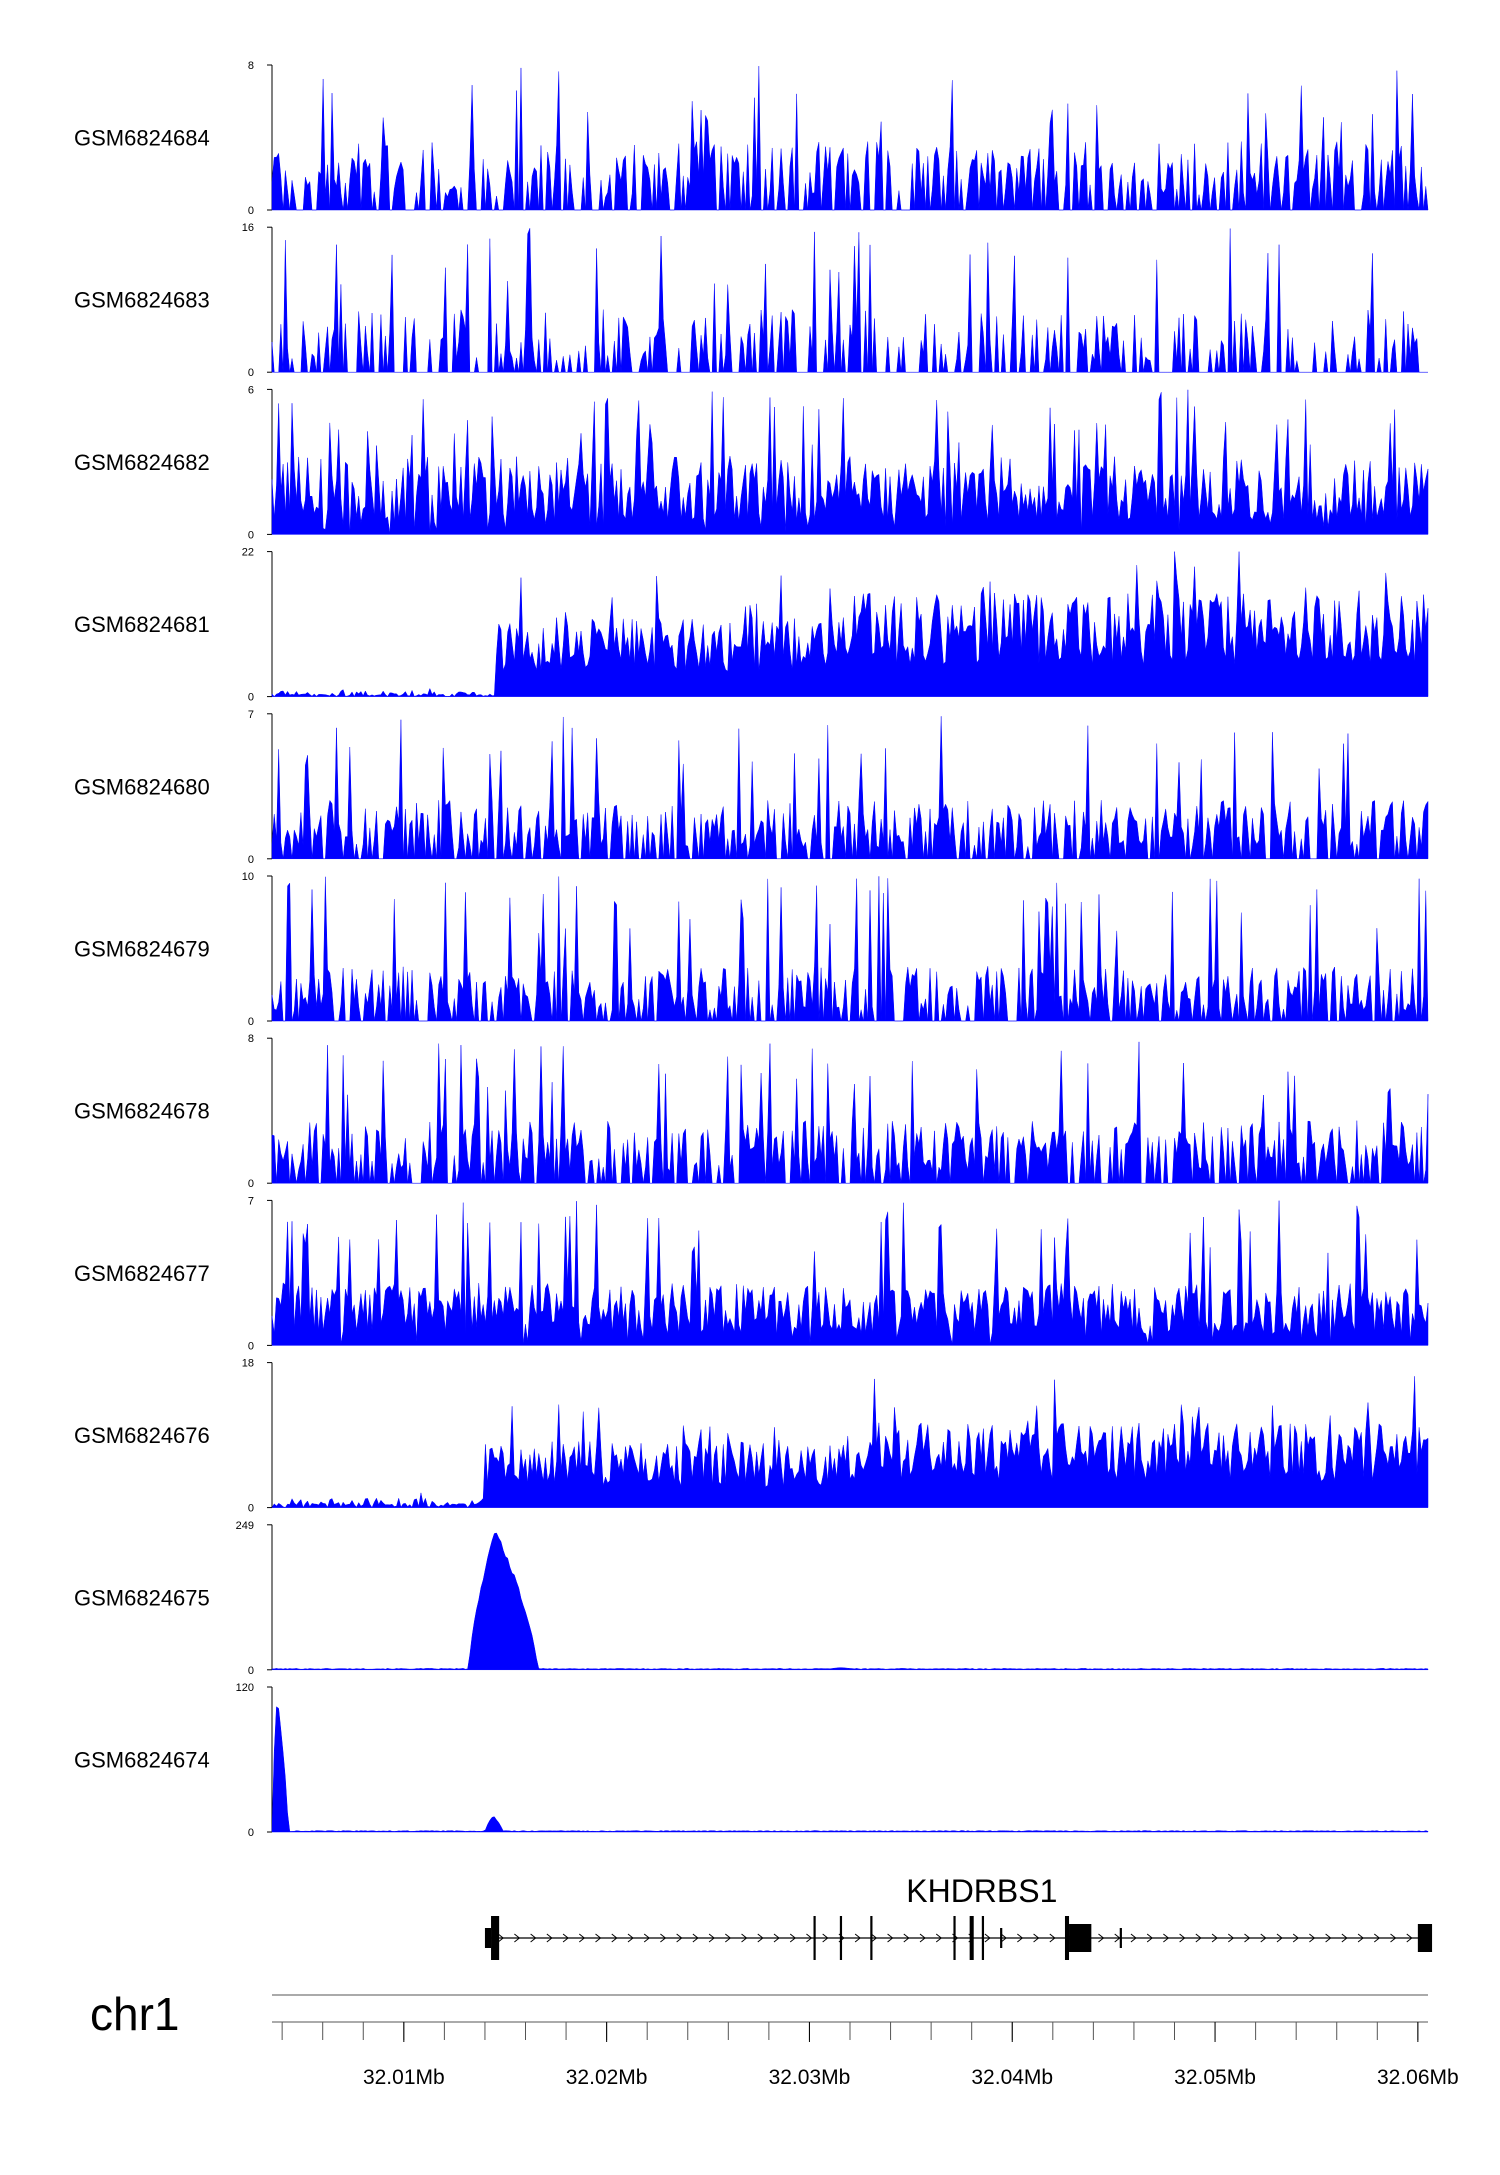 The width and height of the screenshot is (1500, 2175). I want to click on y-axis-max-label: 22, so click(248, 553).